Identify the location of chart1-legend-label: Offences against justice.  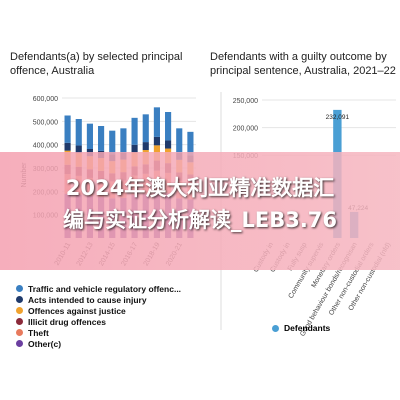
(77, 310).